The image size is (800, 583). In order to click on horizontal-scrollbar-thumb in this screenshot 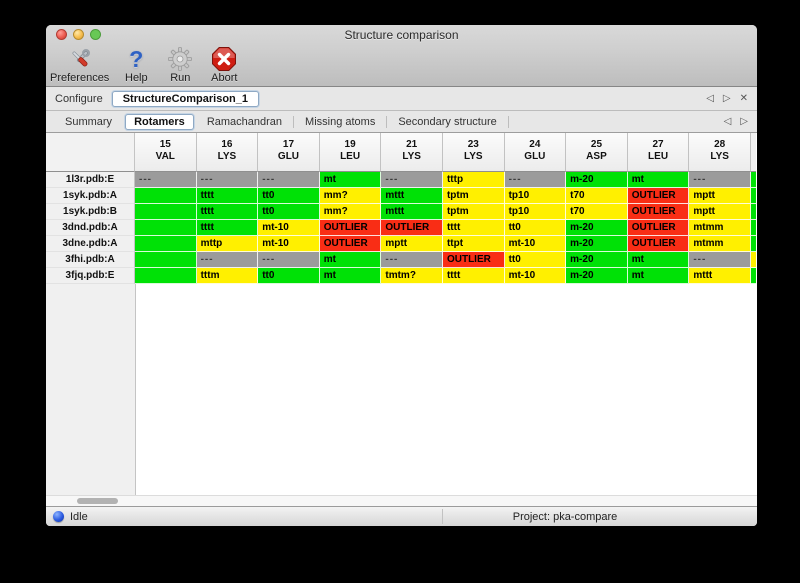, I will do `click(97, 501)`.